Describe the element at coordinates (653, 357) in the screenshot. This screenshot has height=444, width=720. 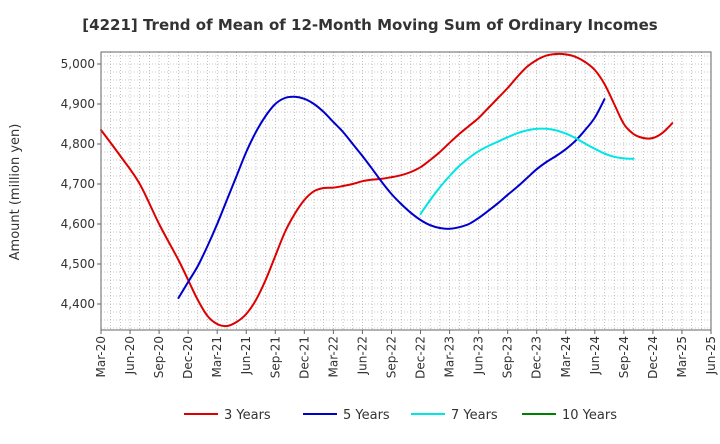
I see `x-tick-label: Dec-24` at that location.